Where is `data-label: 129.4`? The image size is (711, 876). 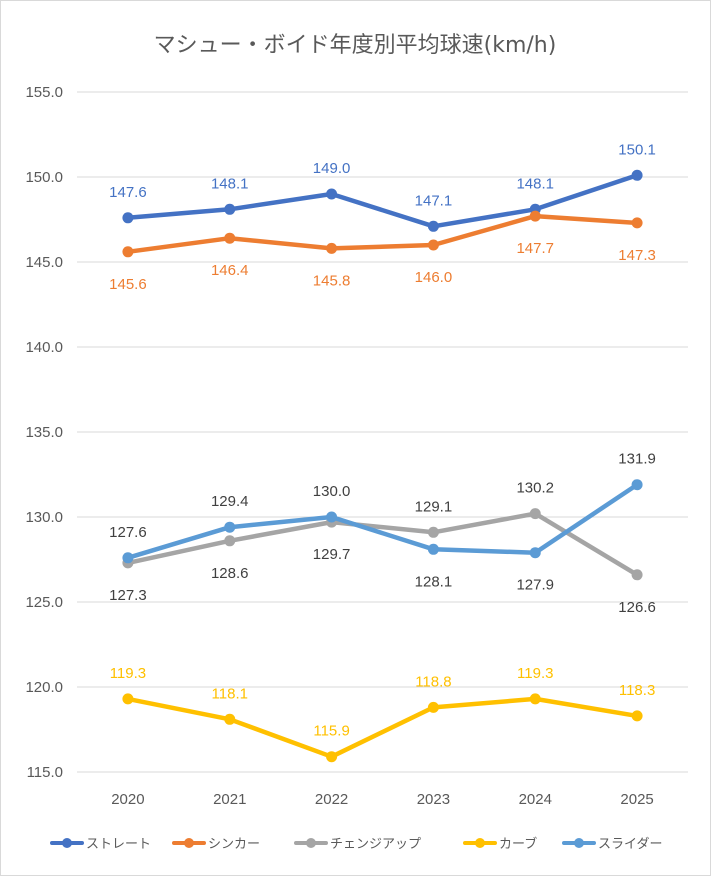 data-label: 129.4 is located at coordinates (230, 501).